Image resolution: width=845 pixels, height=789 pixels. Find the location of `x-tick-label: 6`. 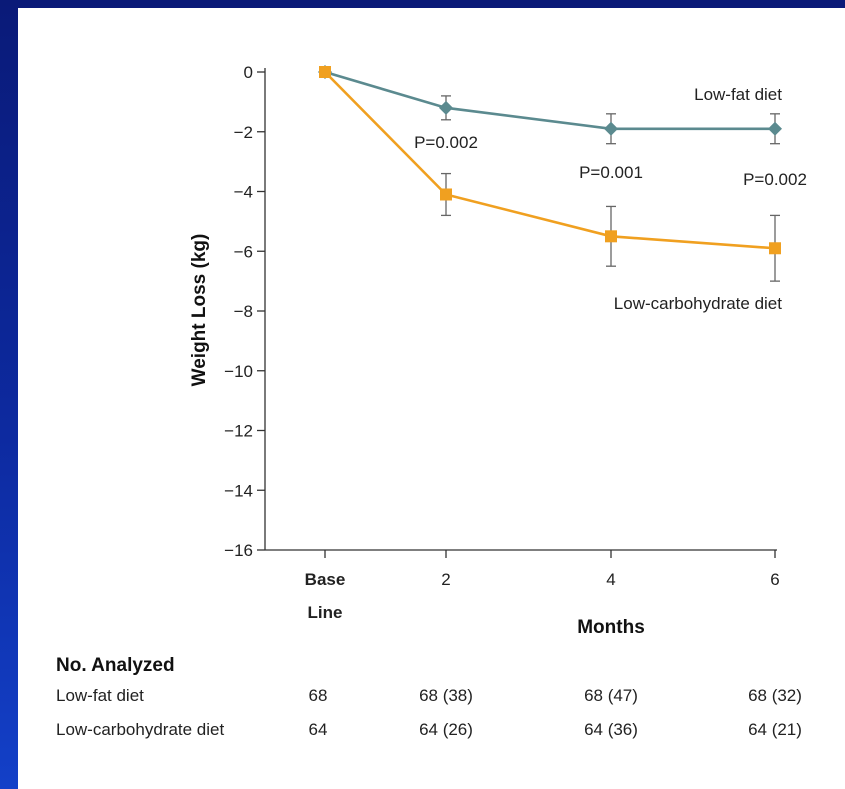

x-tick-label: 6 is located at coordinates (774, 579).